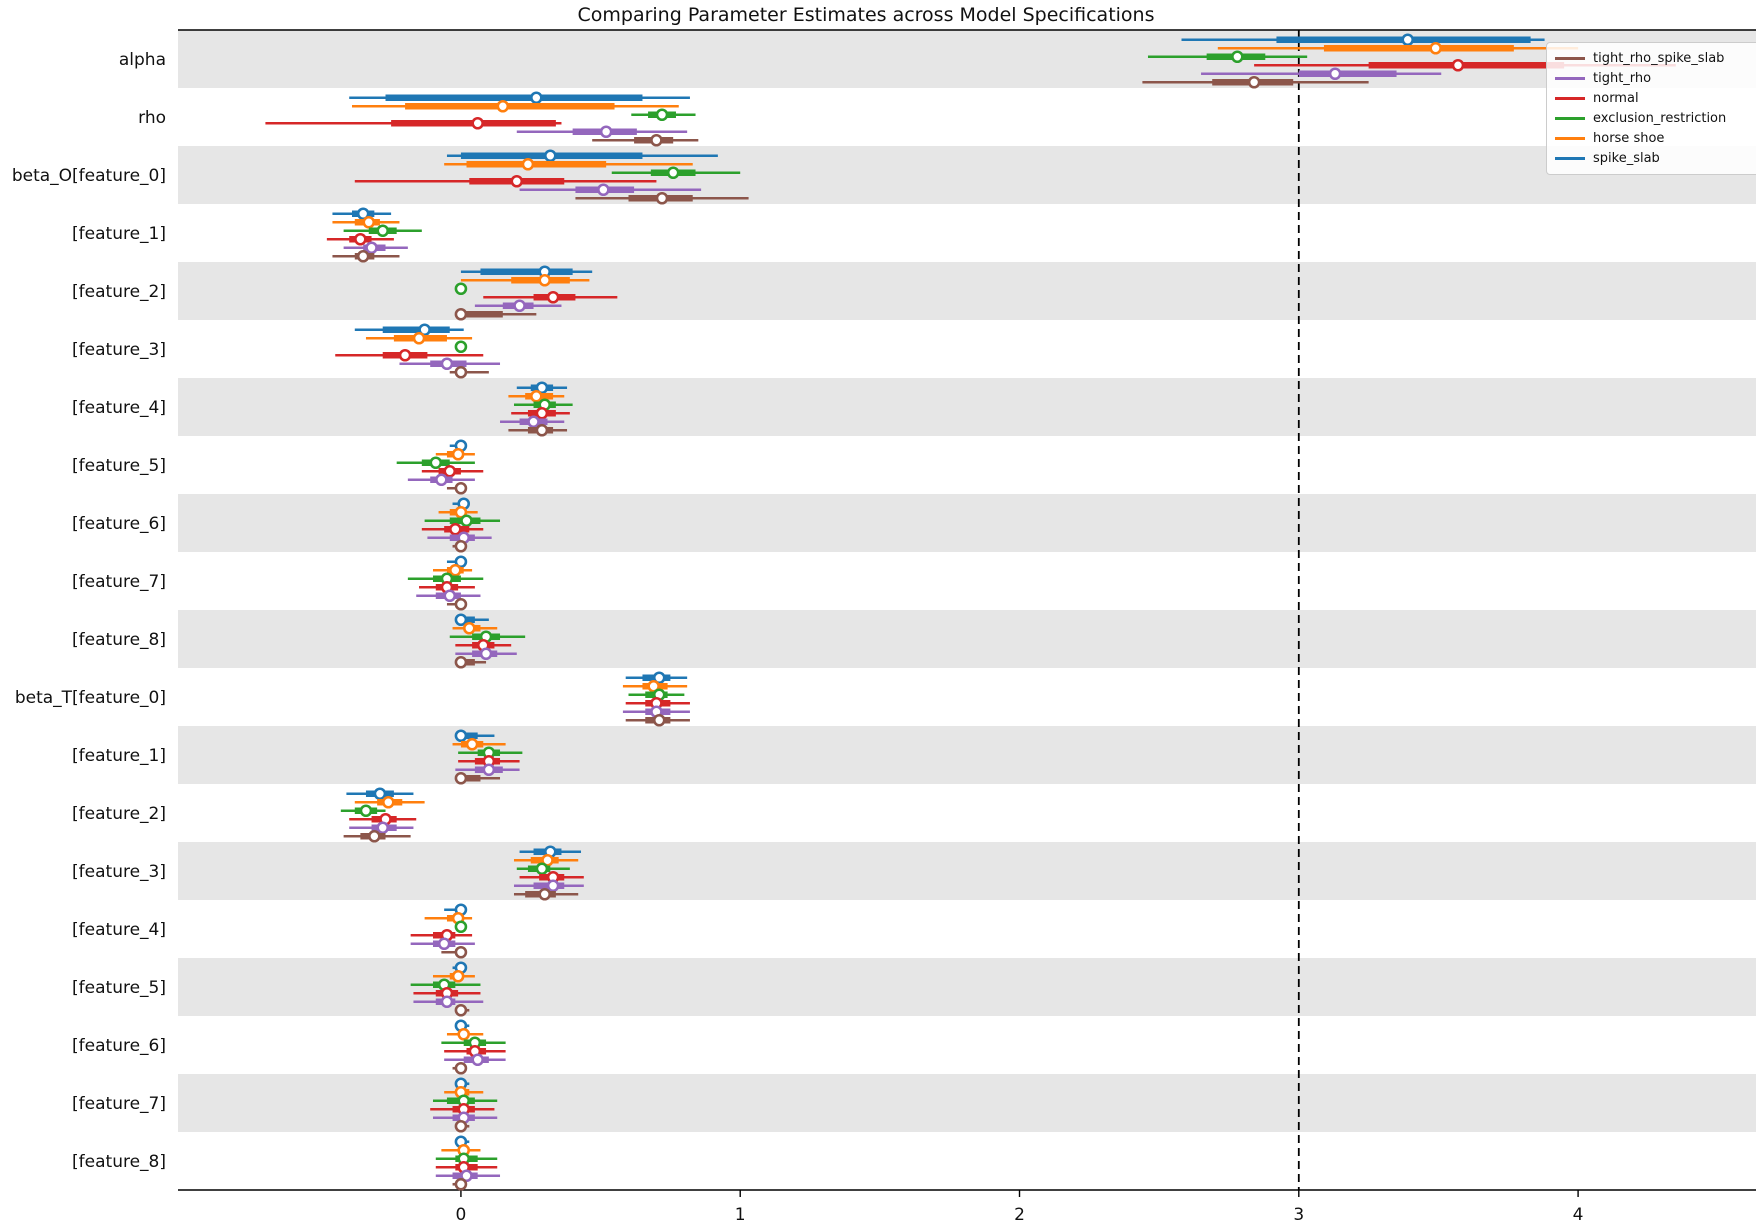 Image resolution: width=1756 pixels, height=1228 pixels. What do you see at coordinates (1626, 158) in the screenshot?
I see `legend-label: spike_slab` at bounding box center [1626, 158].